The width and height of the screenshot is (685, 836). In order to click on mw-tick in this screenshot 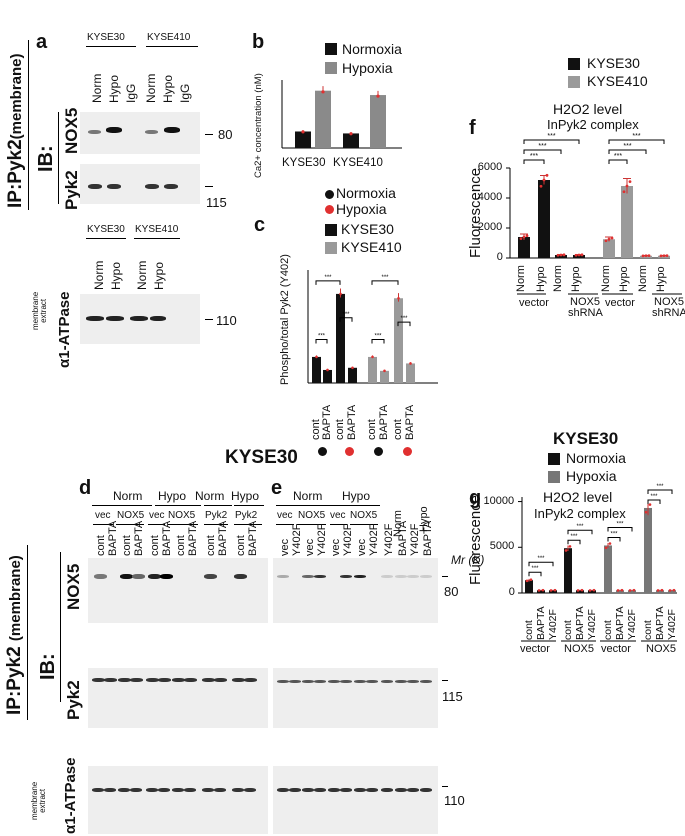, I will do `click(209, 187)`.